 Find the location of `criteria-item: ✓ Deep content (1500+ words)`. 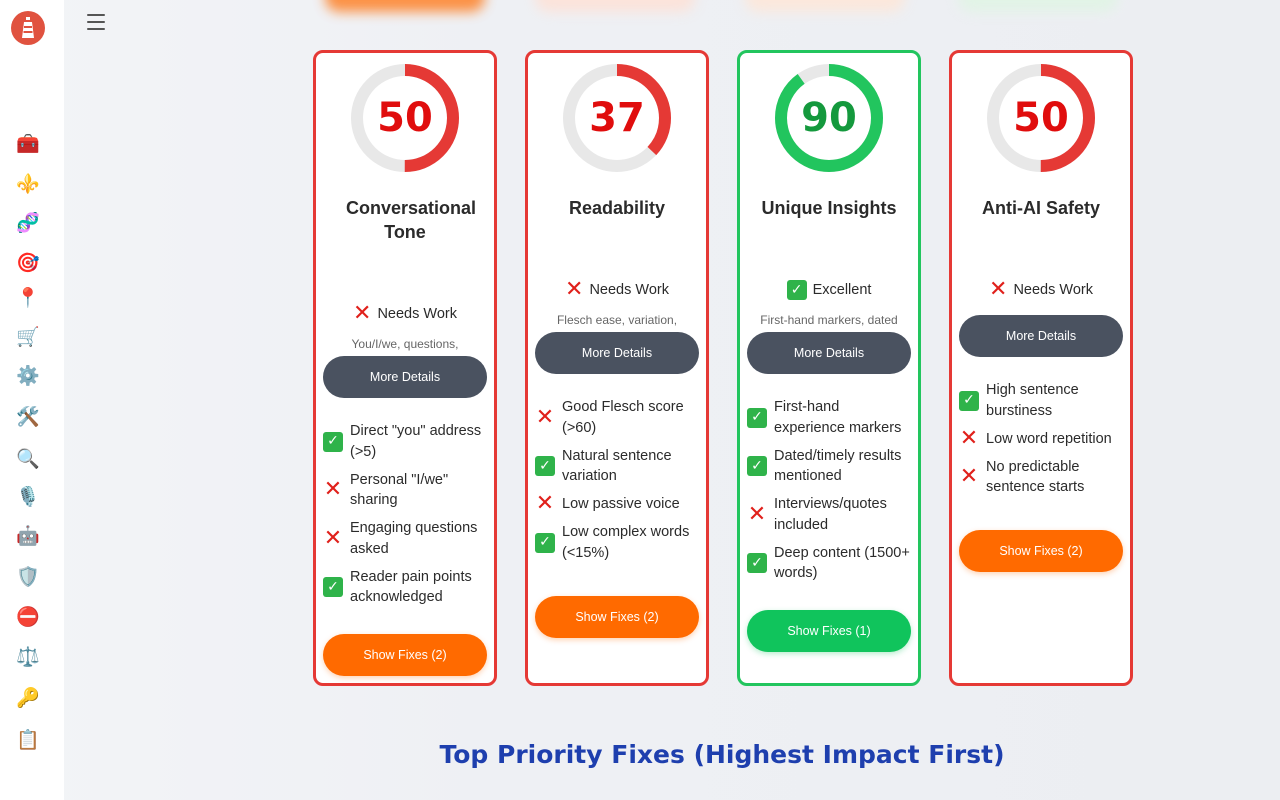

criteria-item: ✓ Deep content (1500+ words) is located at coordinates (829, 563).